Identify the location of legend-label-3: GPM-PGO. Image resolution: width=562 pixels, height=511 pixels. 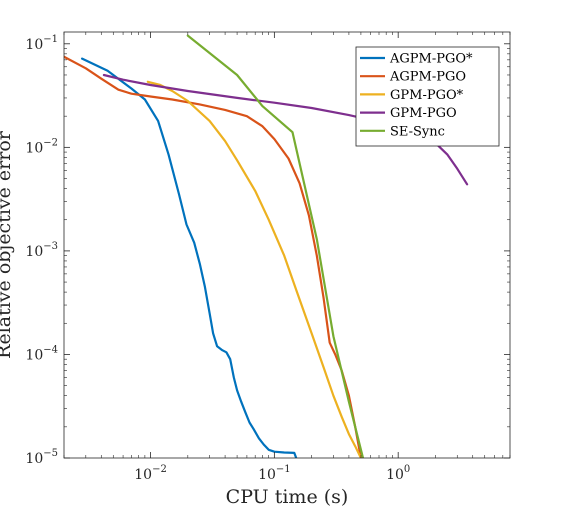
(423, 113).